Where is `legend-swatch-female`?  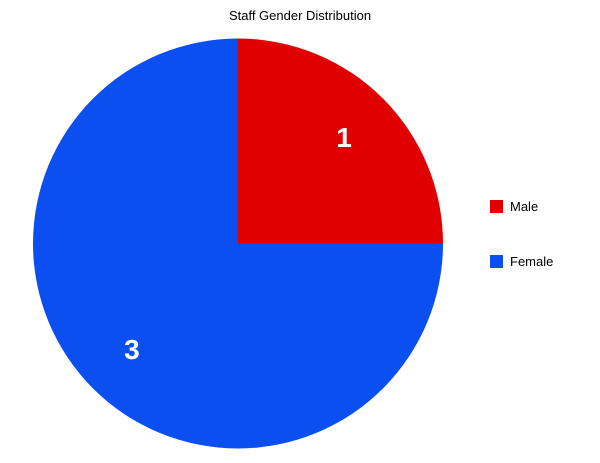 legend-swatch-female is located at coordinates (496, 261).